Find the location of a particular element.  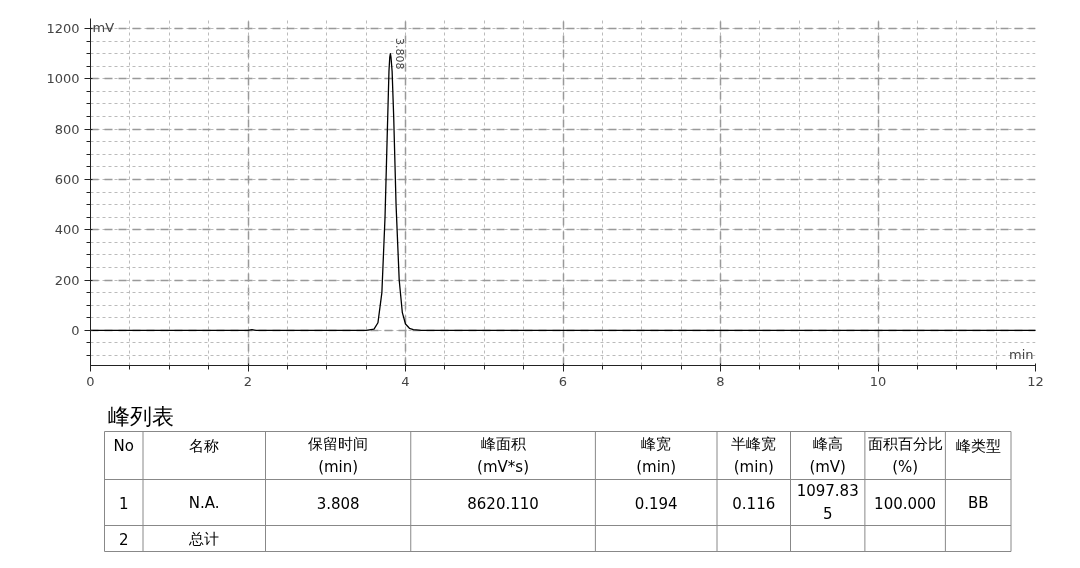

text: No is located at coordinates (123, 445).